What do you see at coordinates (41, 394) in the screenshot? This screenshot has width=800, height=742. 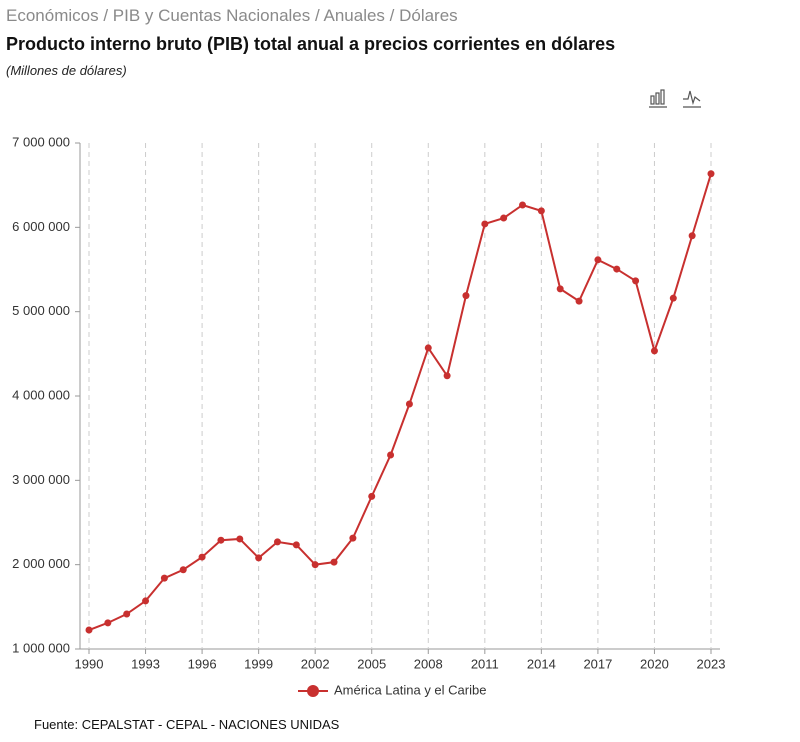 I see `y-tick-label: 4 000 000` at bounding box center [41, 394].